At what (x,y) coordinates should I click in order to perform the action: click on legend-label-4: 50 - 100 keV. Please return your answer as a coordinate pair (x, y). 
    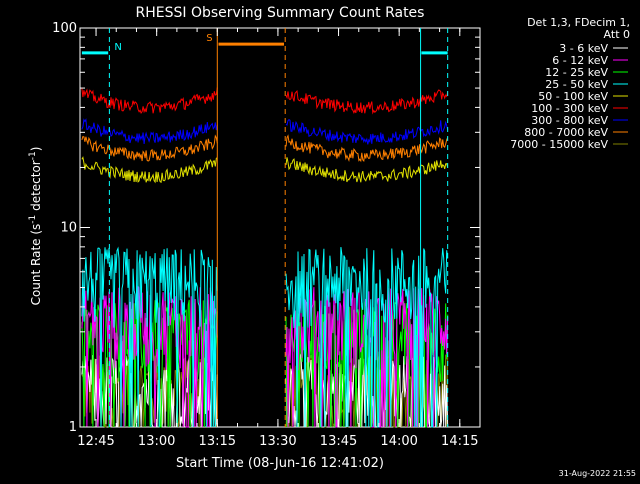
    Looking at the image, I should click on (573, 96).